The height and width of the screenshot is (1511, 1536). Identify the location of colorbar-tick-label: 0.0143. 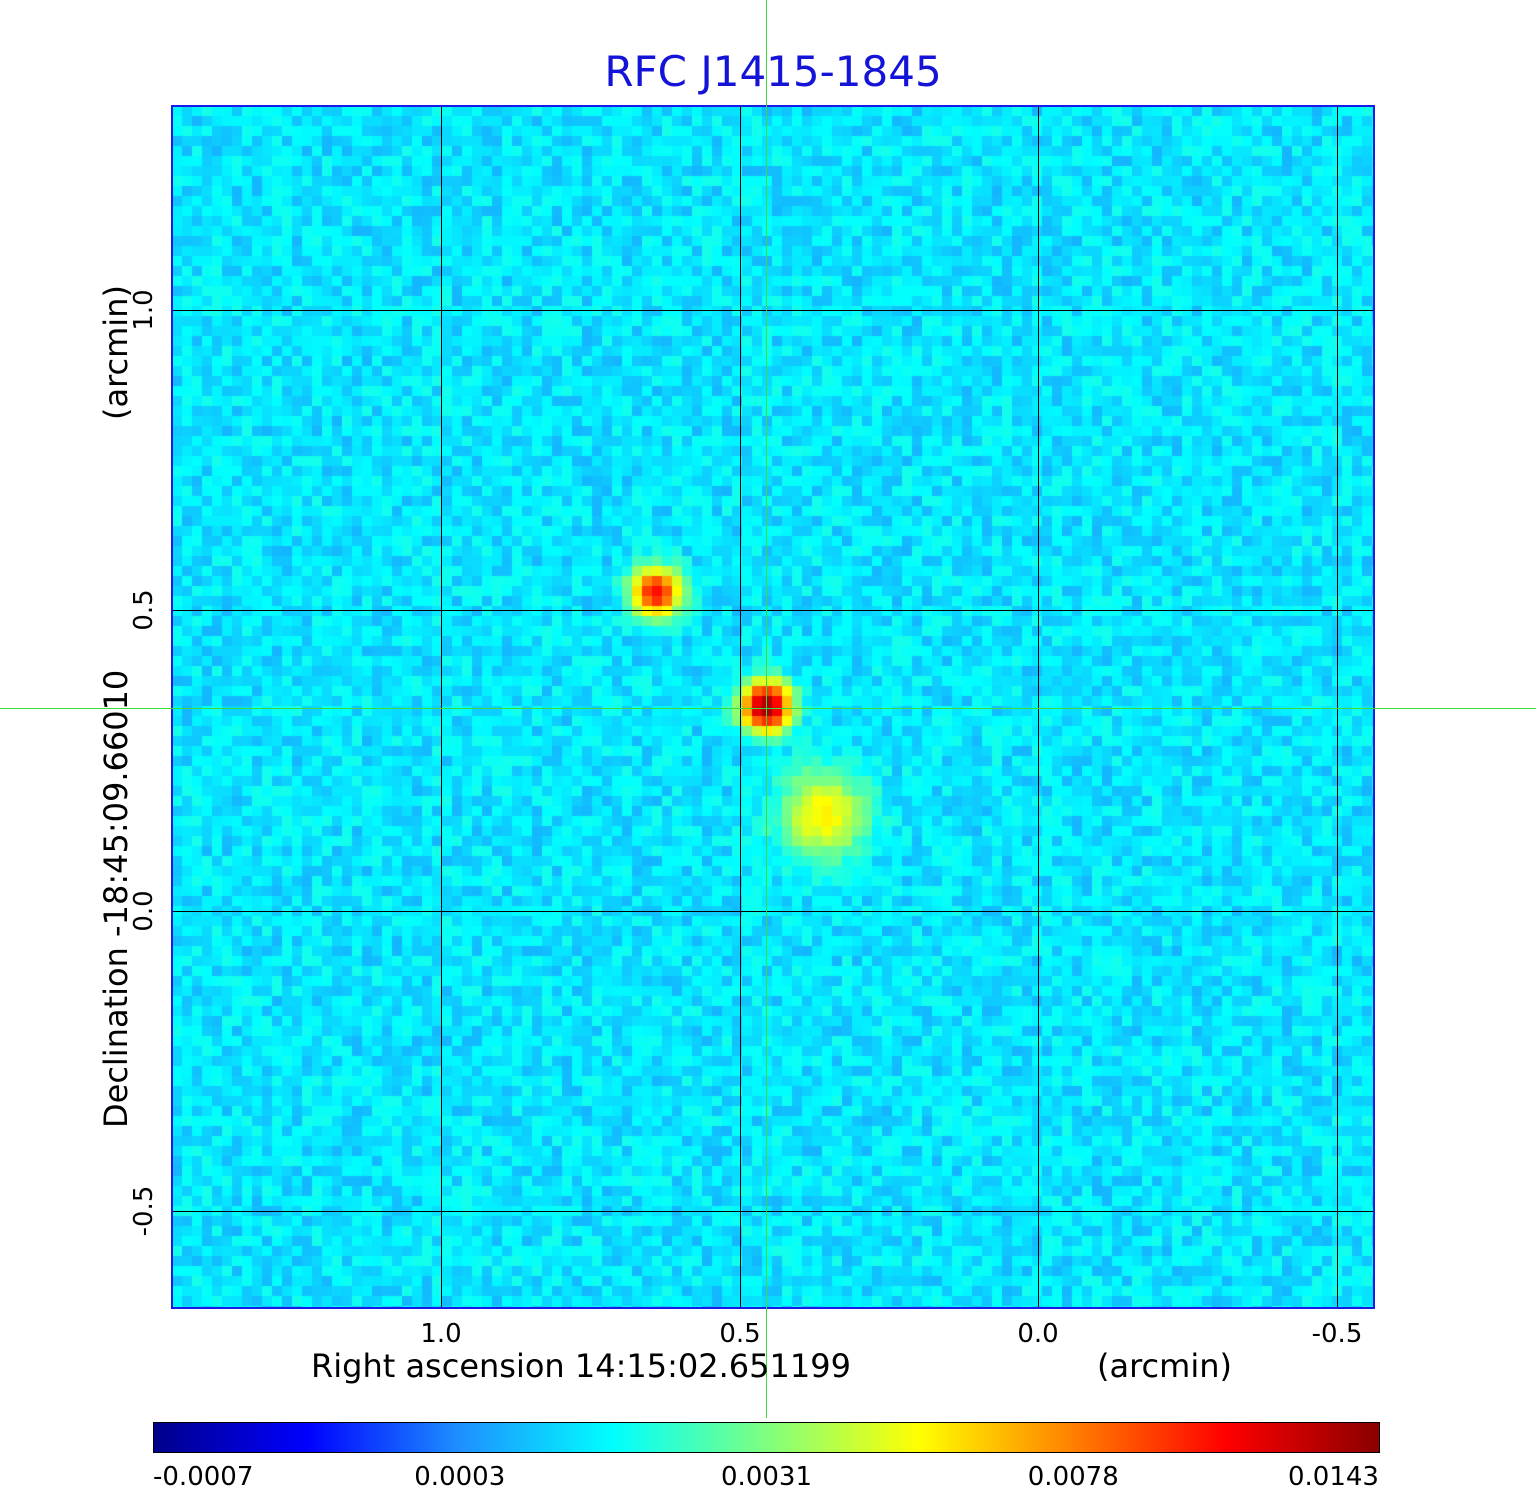
(1333, 1477).